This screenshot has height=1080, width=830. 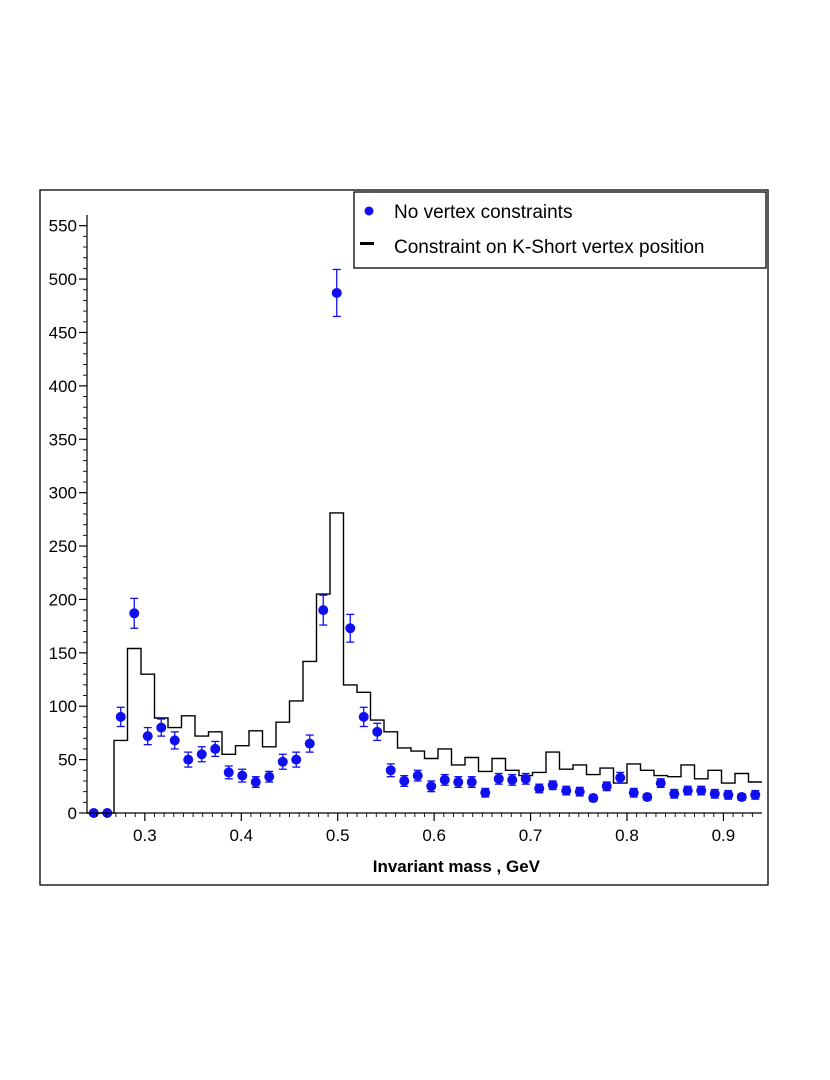 I want to click on y-tick-label: 200, so click(x=63, y=599).